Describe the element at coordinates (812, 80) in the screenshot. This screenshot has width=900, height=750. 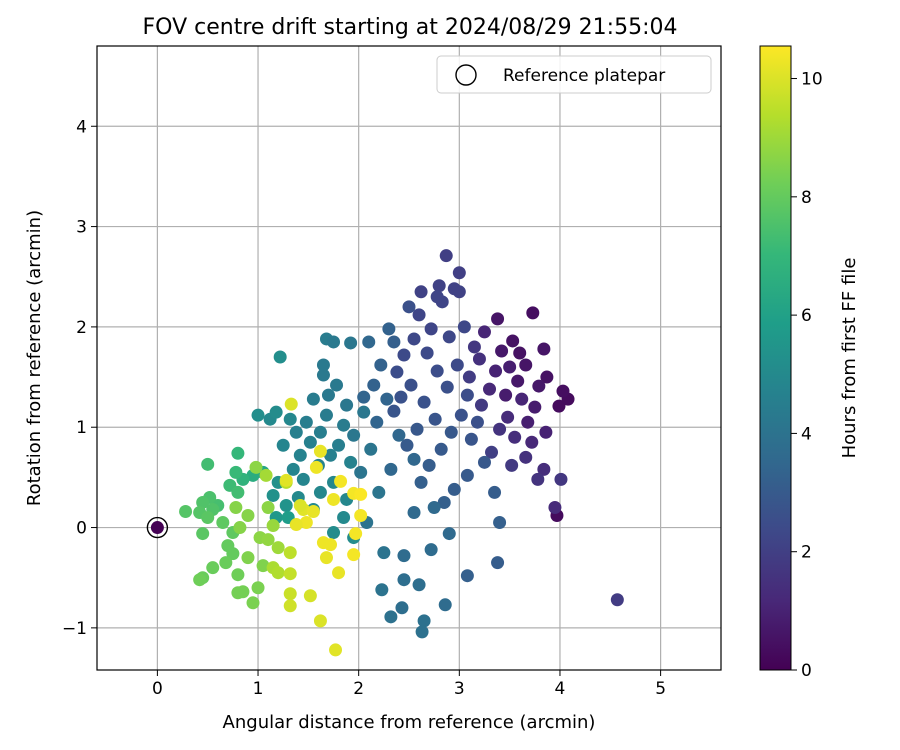
I see `colorbar-tick-label: 10` at that location.